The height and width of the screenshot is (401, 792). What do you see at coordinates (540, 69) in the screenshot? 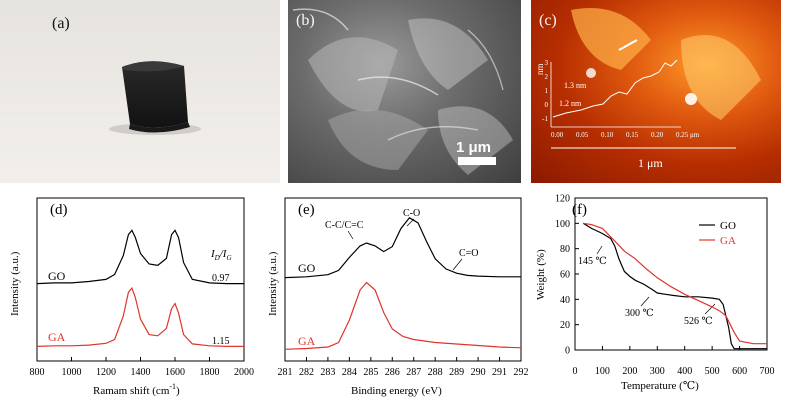
I see `inset-ylabel: nm` at bounding box center [540, 69].